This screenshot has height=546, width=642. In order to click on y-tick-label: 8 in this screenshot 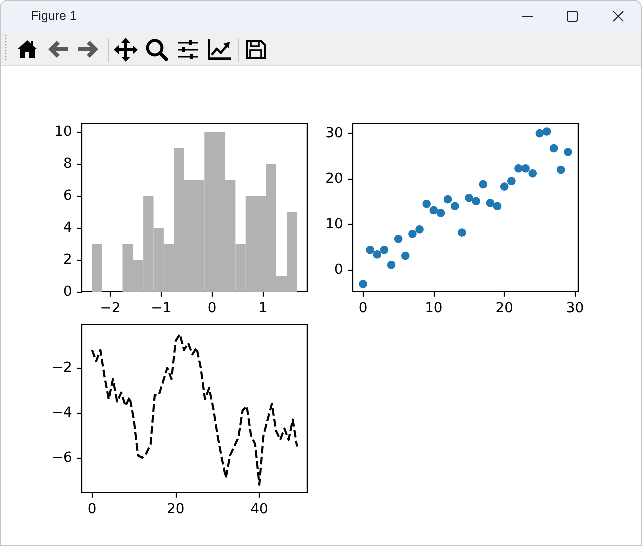, I will do `click(67, 164)`.